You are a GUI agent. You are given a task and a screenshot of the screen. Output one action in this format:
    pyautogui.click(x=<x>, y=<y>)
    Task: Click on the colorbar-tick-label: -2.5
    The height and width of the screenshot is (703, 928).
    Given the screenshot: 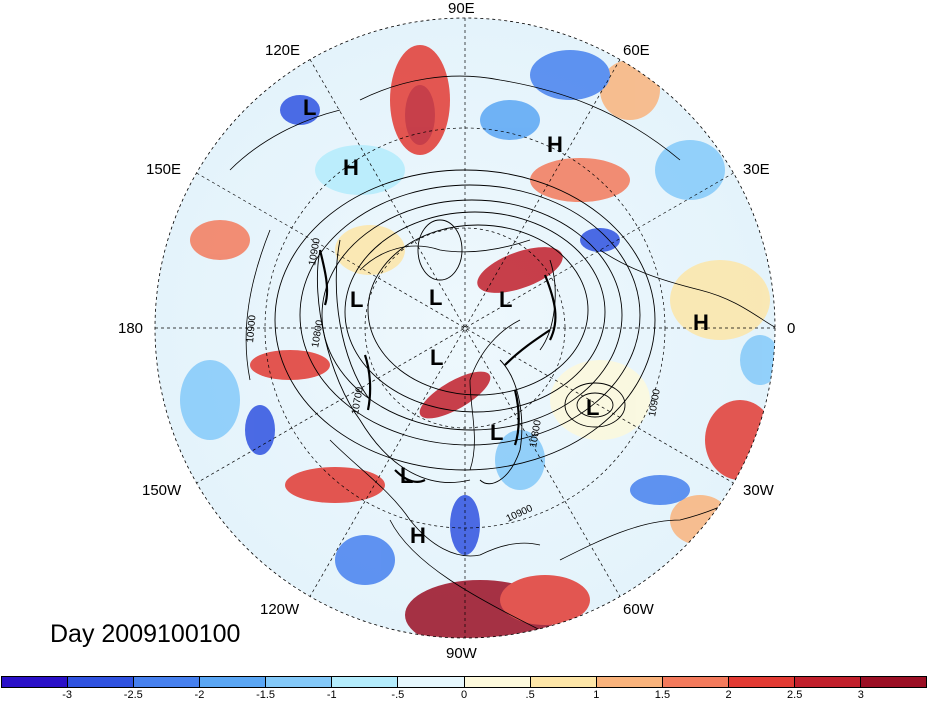 What is the action you would take?
    pyautogui.click(x=133, y=695)
    